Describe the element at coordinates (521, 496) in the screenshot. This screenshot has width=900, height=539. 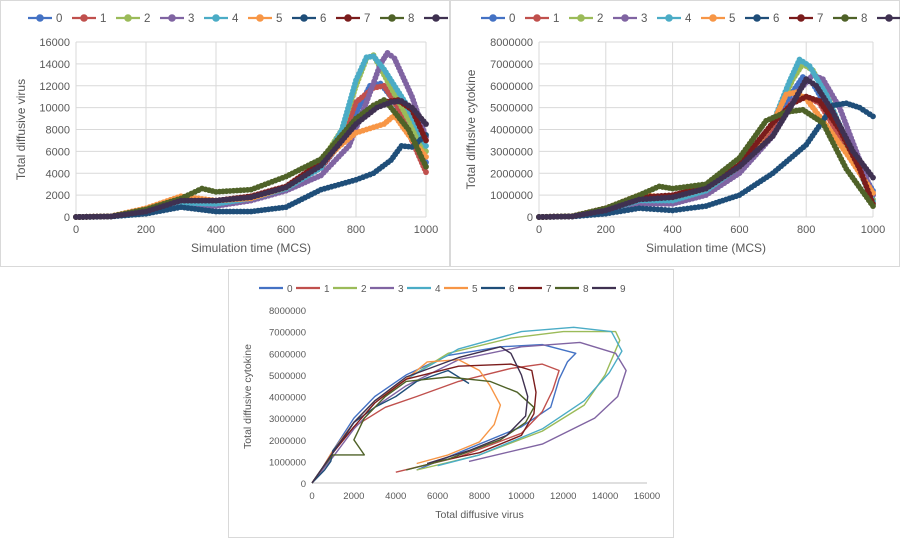
I see `x-tick-label: 10000` at that location.